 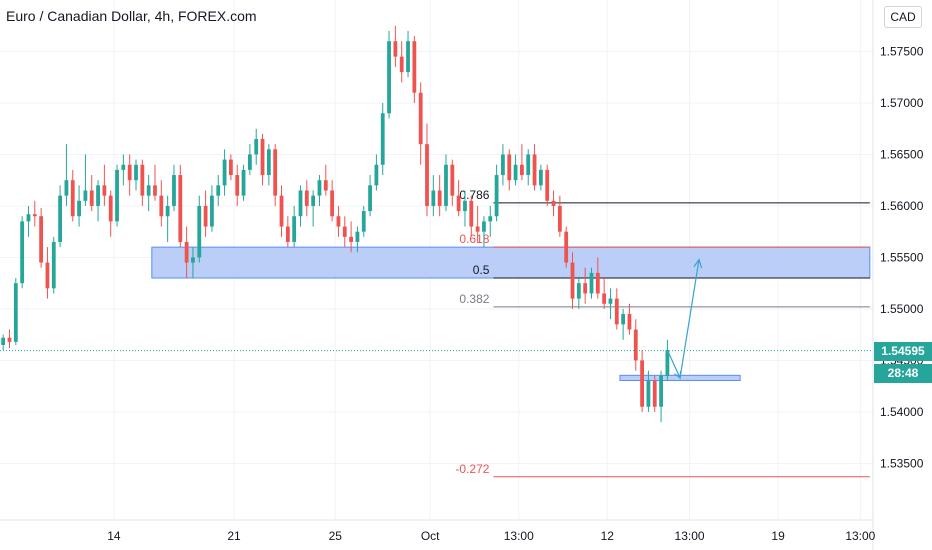 What do you see at coordinates (474, 239) in the screenshot?
I see `fib-level-label: 0.618` at bounding box center [474, 239].